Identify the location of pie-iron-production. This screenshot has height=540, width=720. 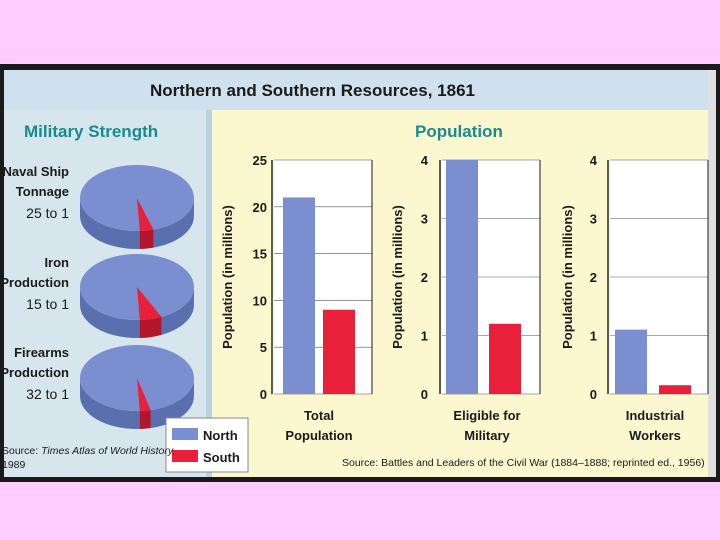
(137, 296).